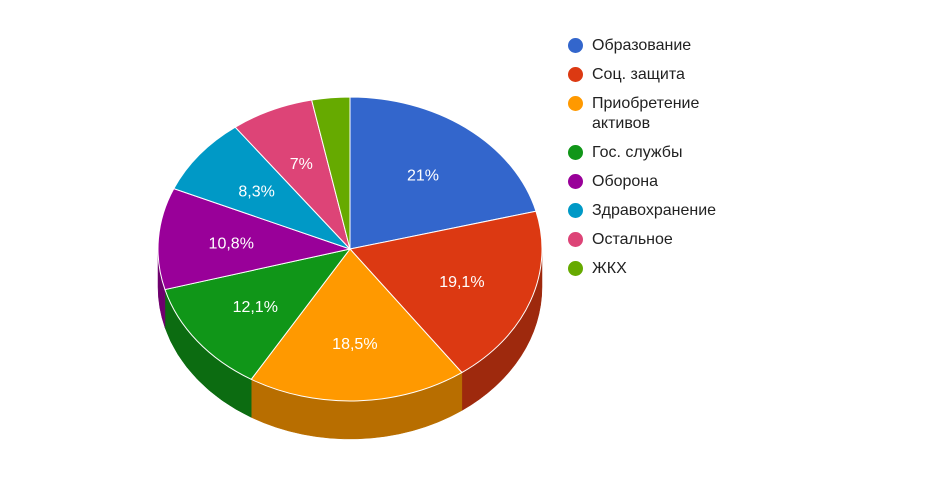 The width and height of the screenshot is (926, 486). I want to click on legend-item: Оборона, so click(668, 182).